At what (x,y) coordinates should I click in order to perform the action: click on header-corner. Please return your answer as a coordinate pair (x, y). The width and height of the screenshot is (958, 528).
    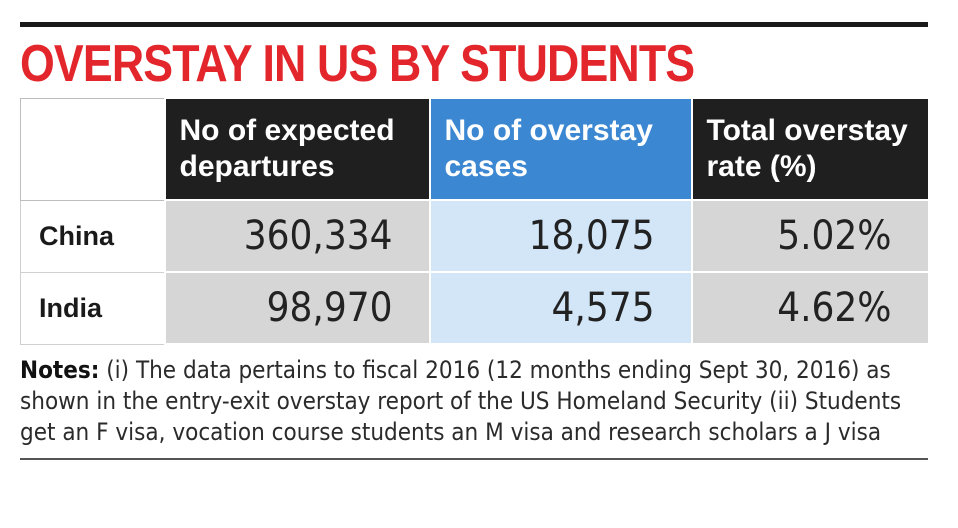
    Looking at the image, I should click on (92, 149).